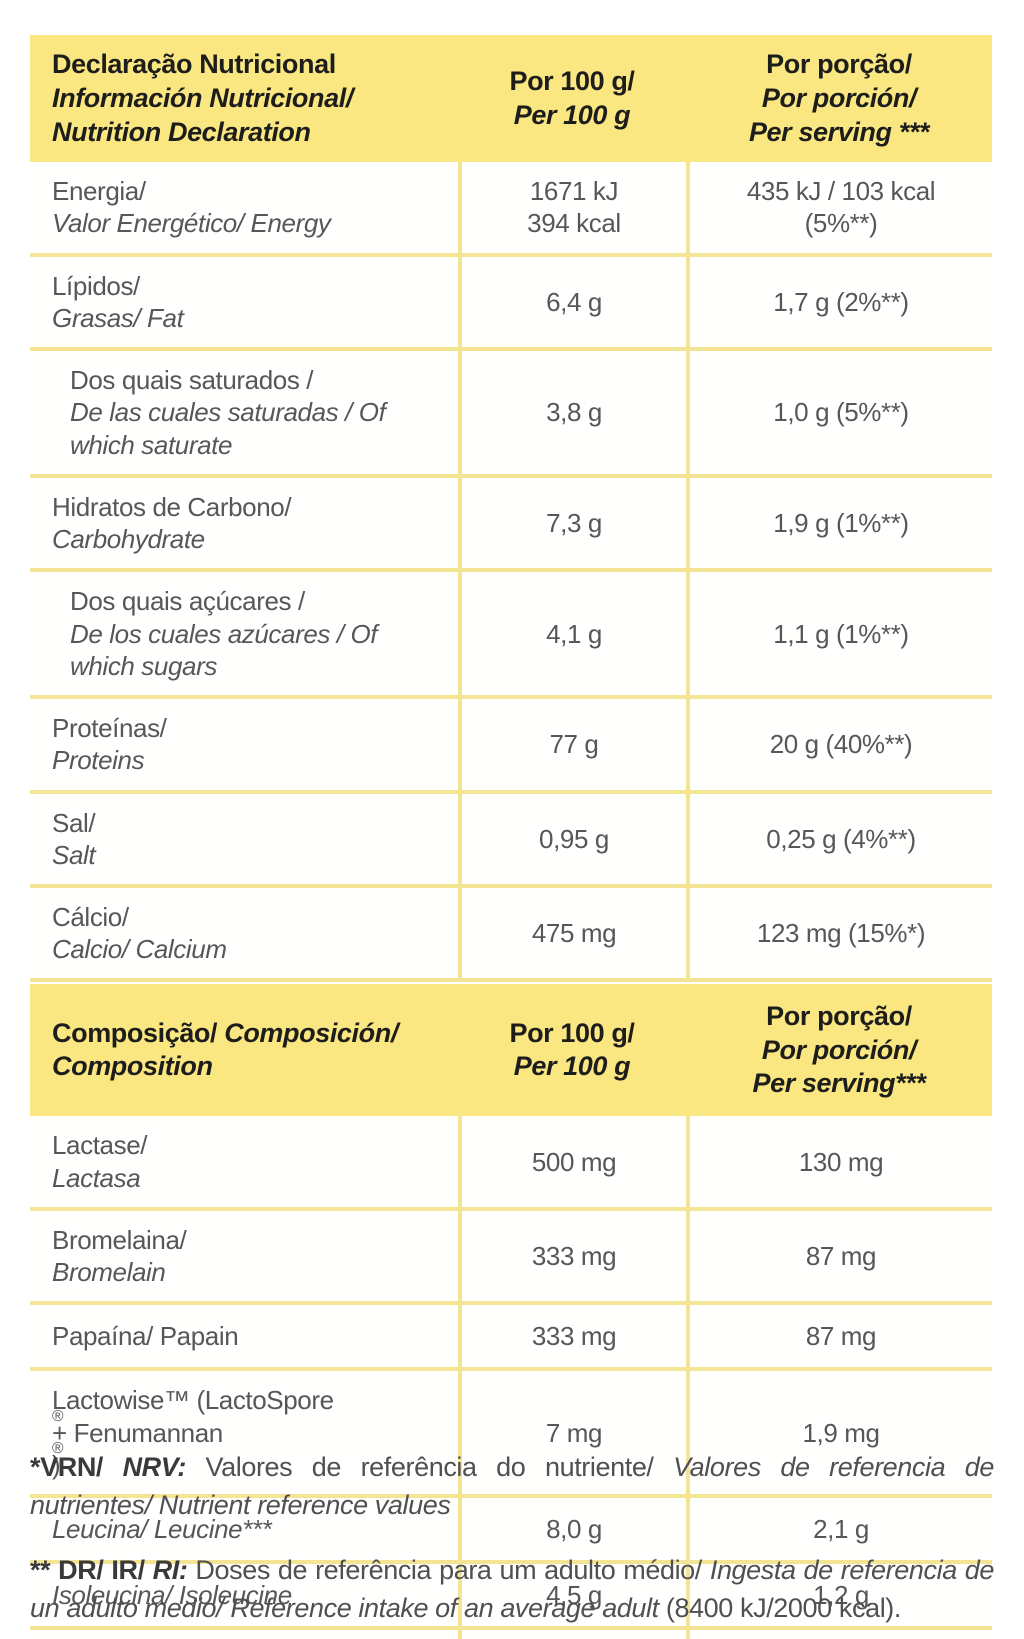  I want to click on text-segment: Bromelain, so click(109, 1272).